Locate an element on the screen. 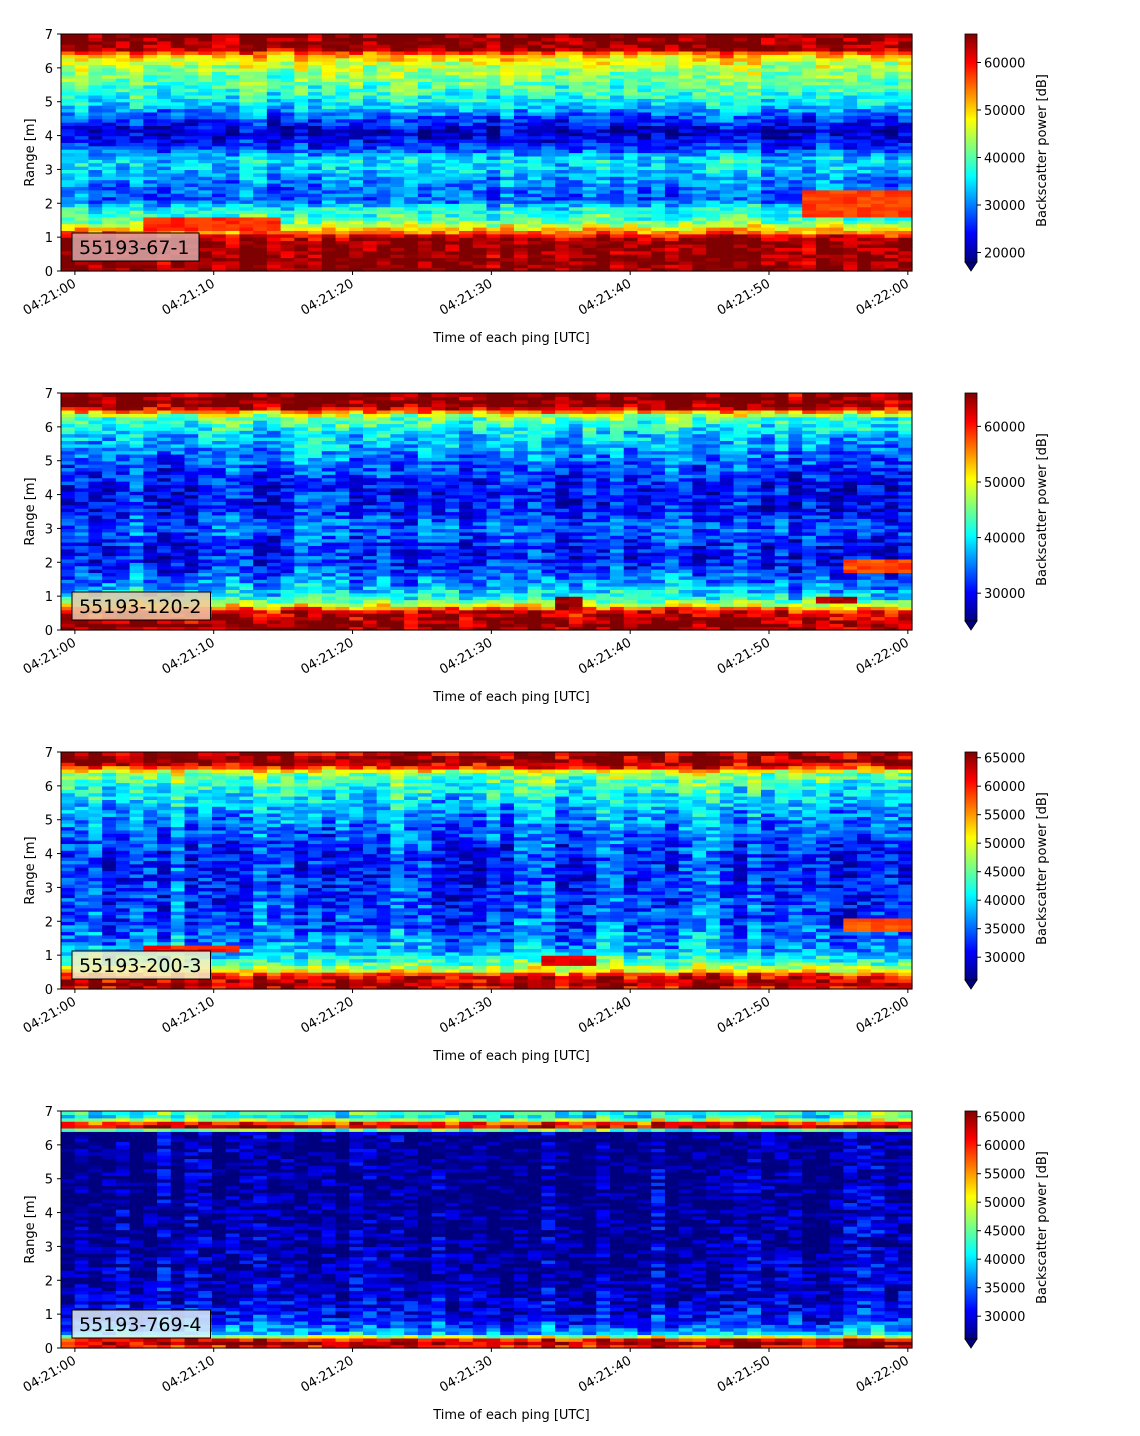  x-tick-label: 04:21:10 is located at coordinates (189, 297).